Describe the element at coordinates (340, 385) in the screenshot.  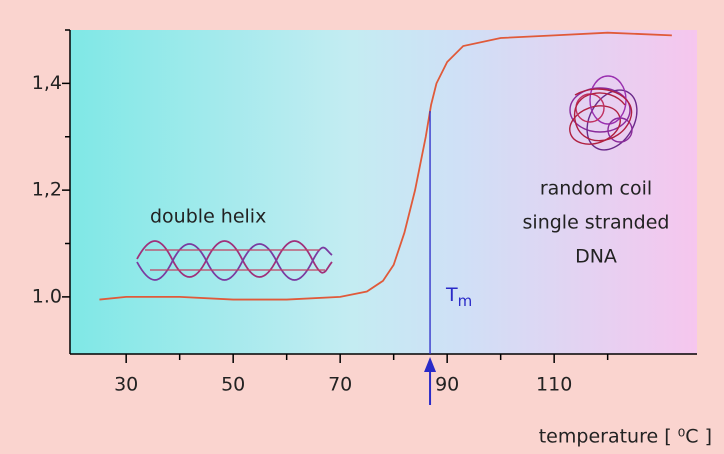
I see `x-tick-label: 70` at that location.